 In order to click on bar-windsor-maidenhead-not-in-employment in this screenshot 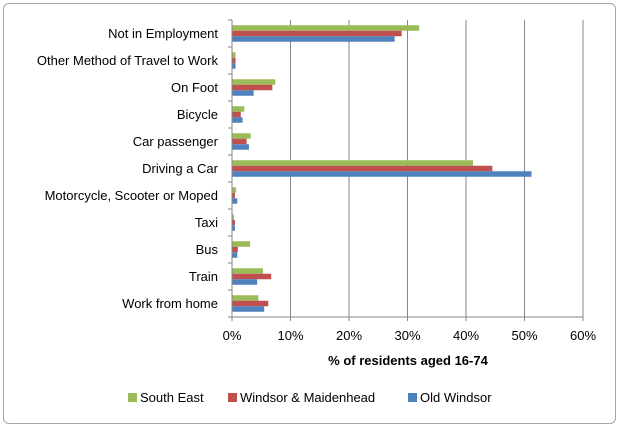, I will do `click(317, 33)`.